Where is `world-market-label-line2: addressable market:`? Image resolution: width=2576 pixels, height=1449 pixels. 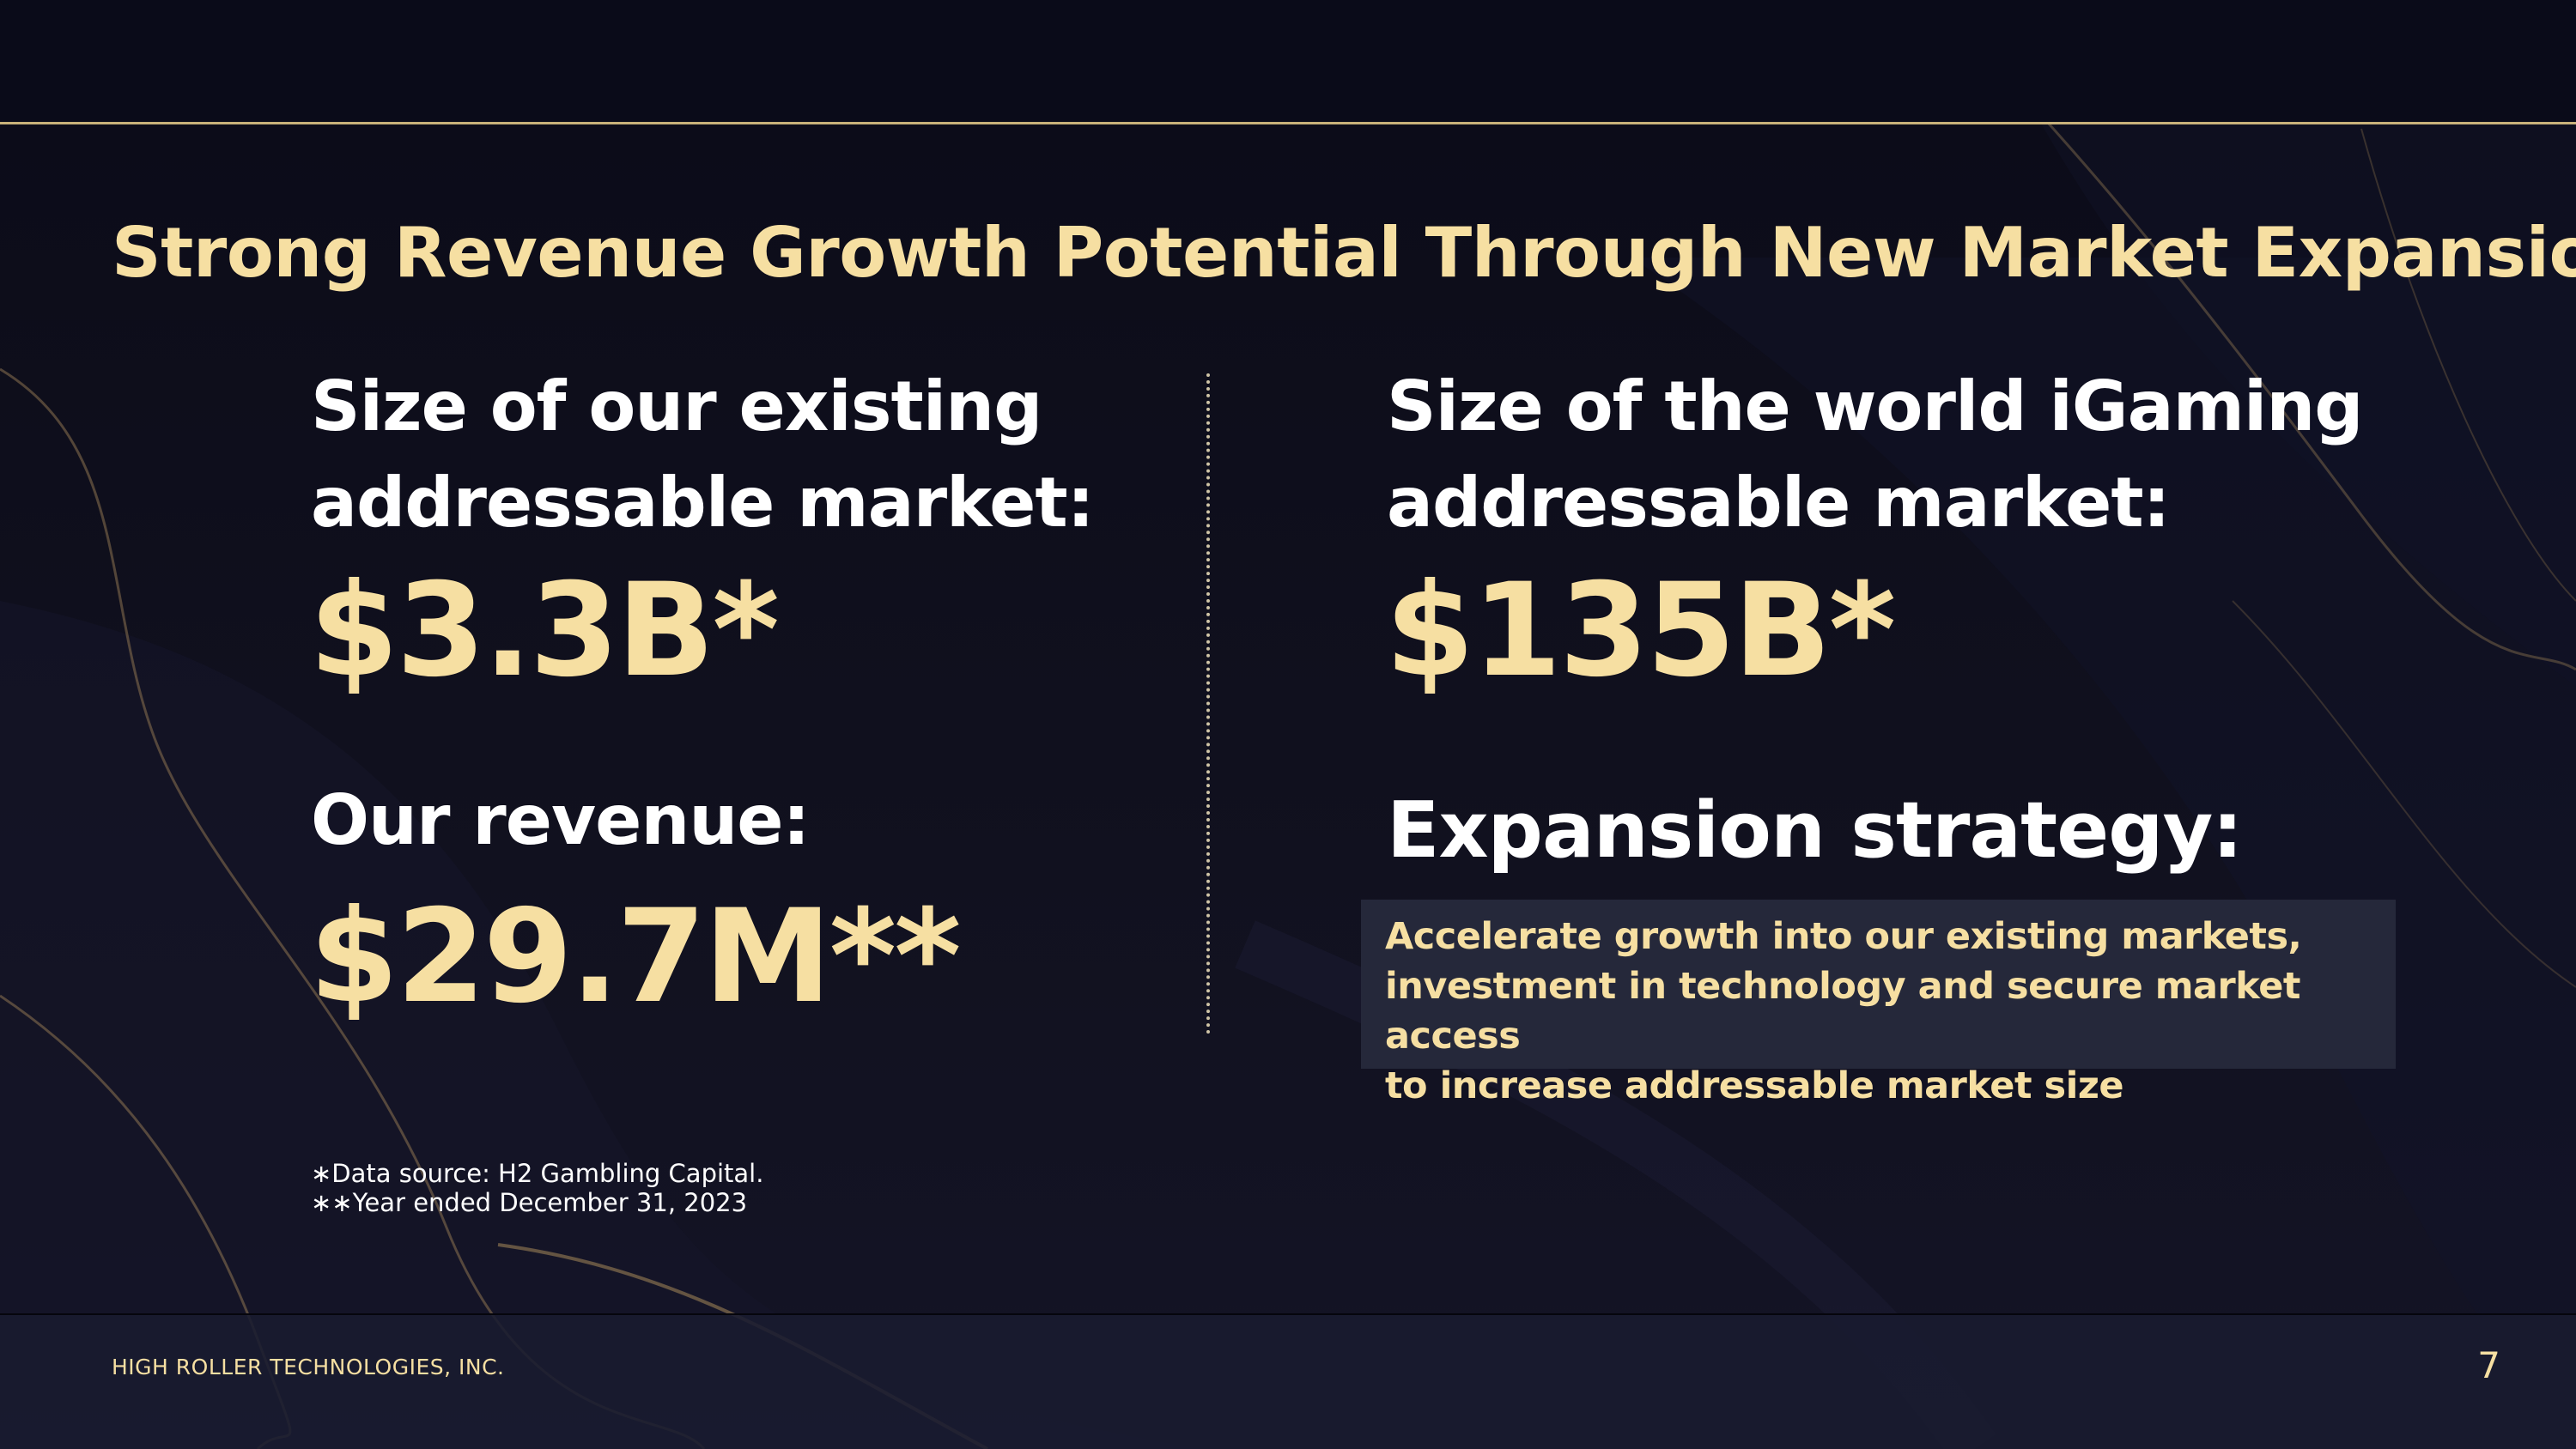 world-market-label-line2: addressable market: is located at coordinates (1779, 503).